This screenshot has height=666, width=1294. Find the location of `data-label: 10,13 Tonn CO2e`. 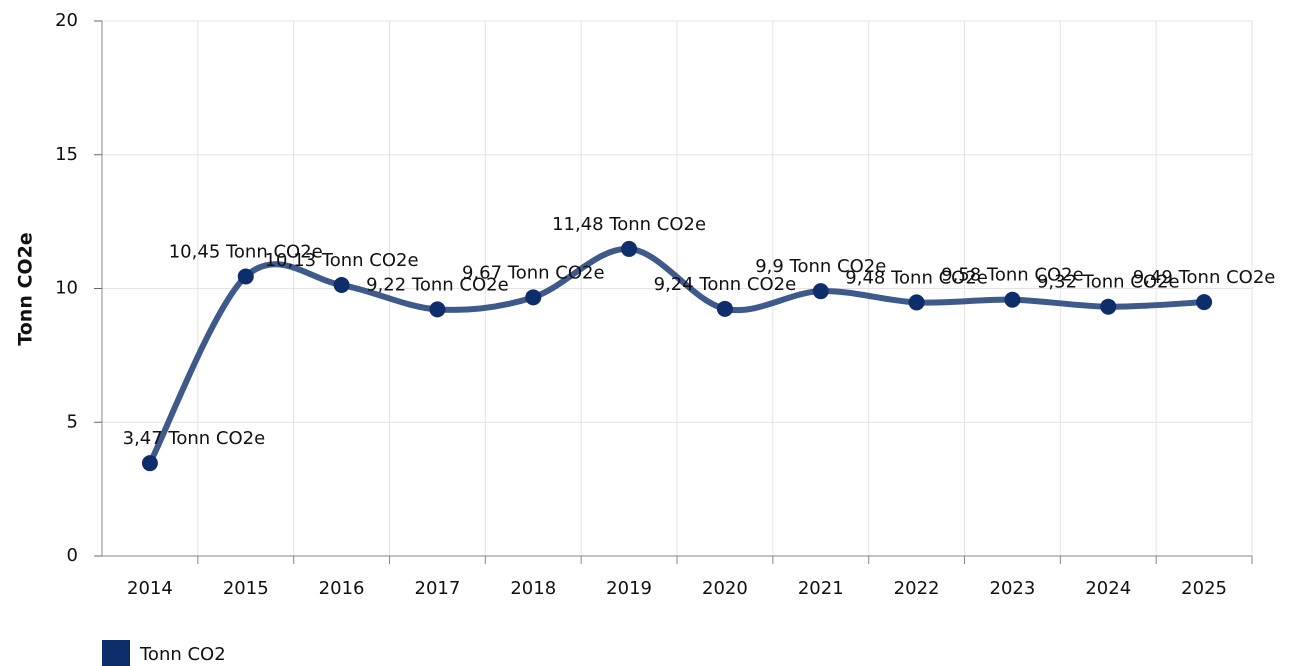

data-label: 10,13 Tonn CO2e is located at coordinates (342, 260).